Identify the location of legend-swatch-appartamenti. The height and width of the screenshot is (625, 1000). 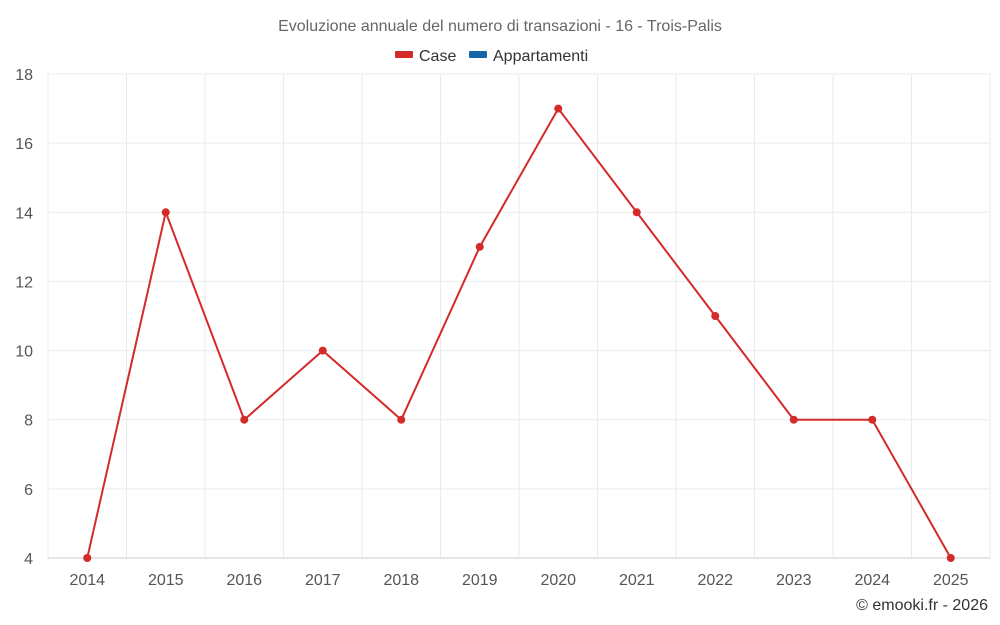
(478, 54).